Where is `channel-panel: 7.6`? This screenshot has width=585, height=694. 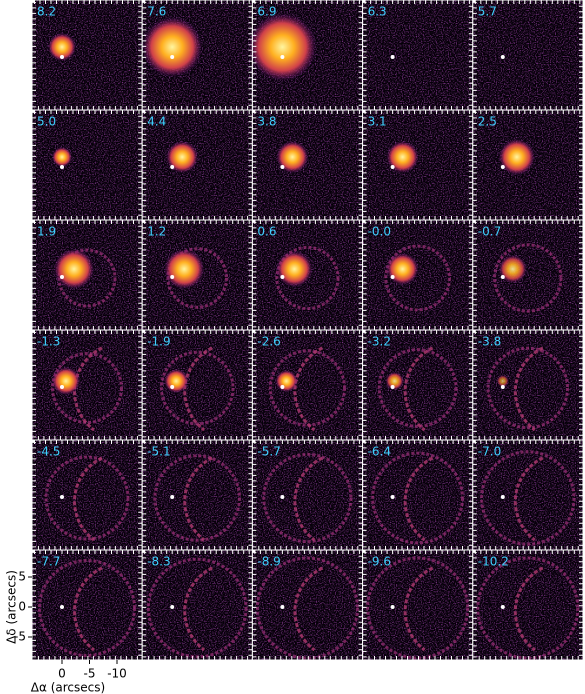
channel-panel: 7.6 is located at coordinates (197, 55).